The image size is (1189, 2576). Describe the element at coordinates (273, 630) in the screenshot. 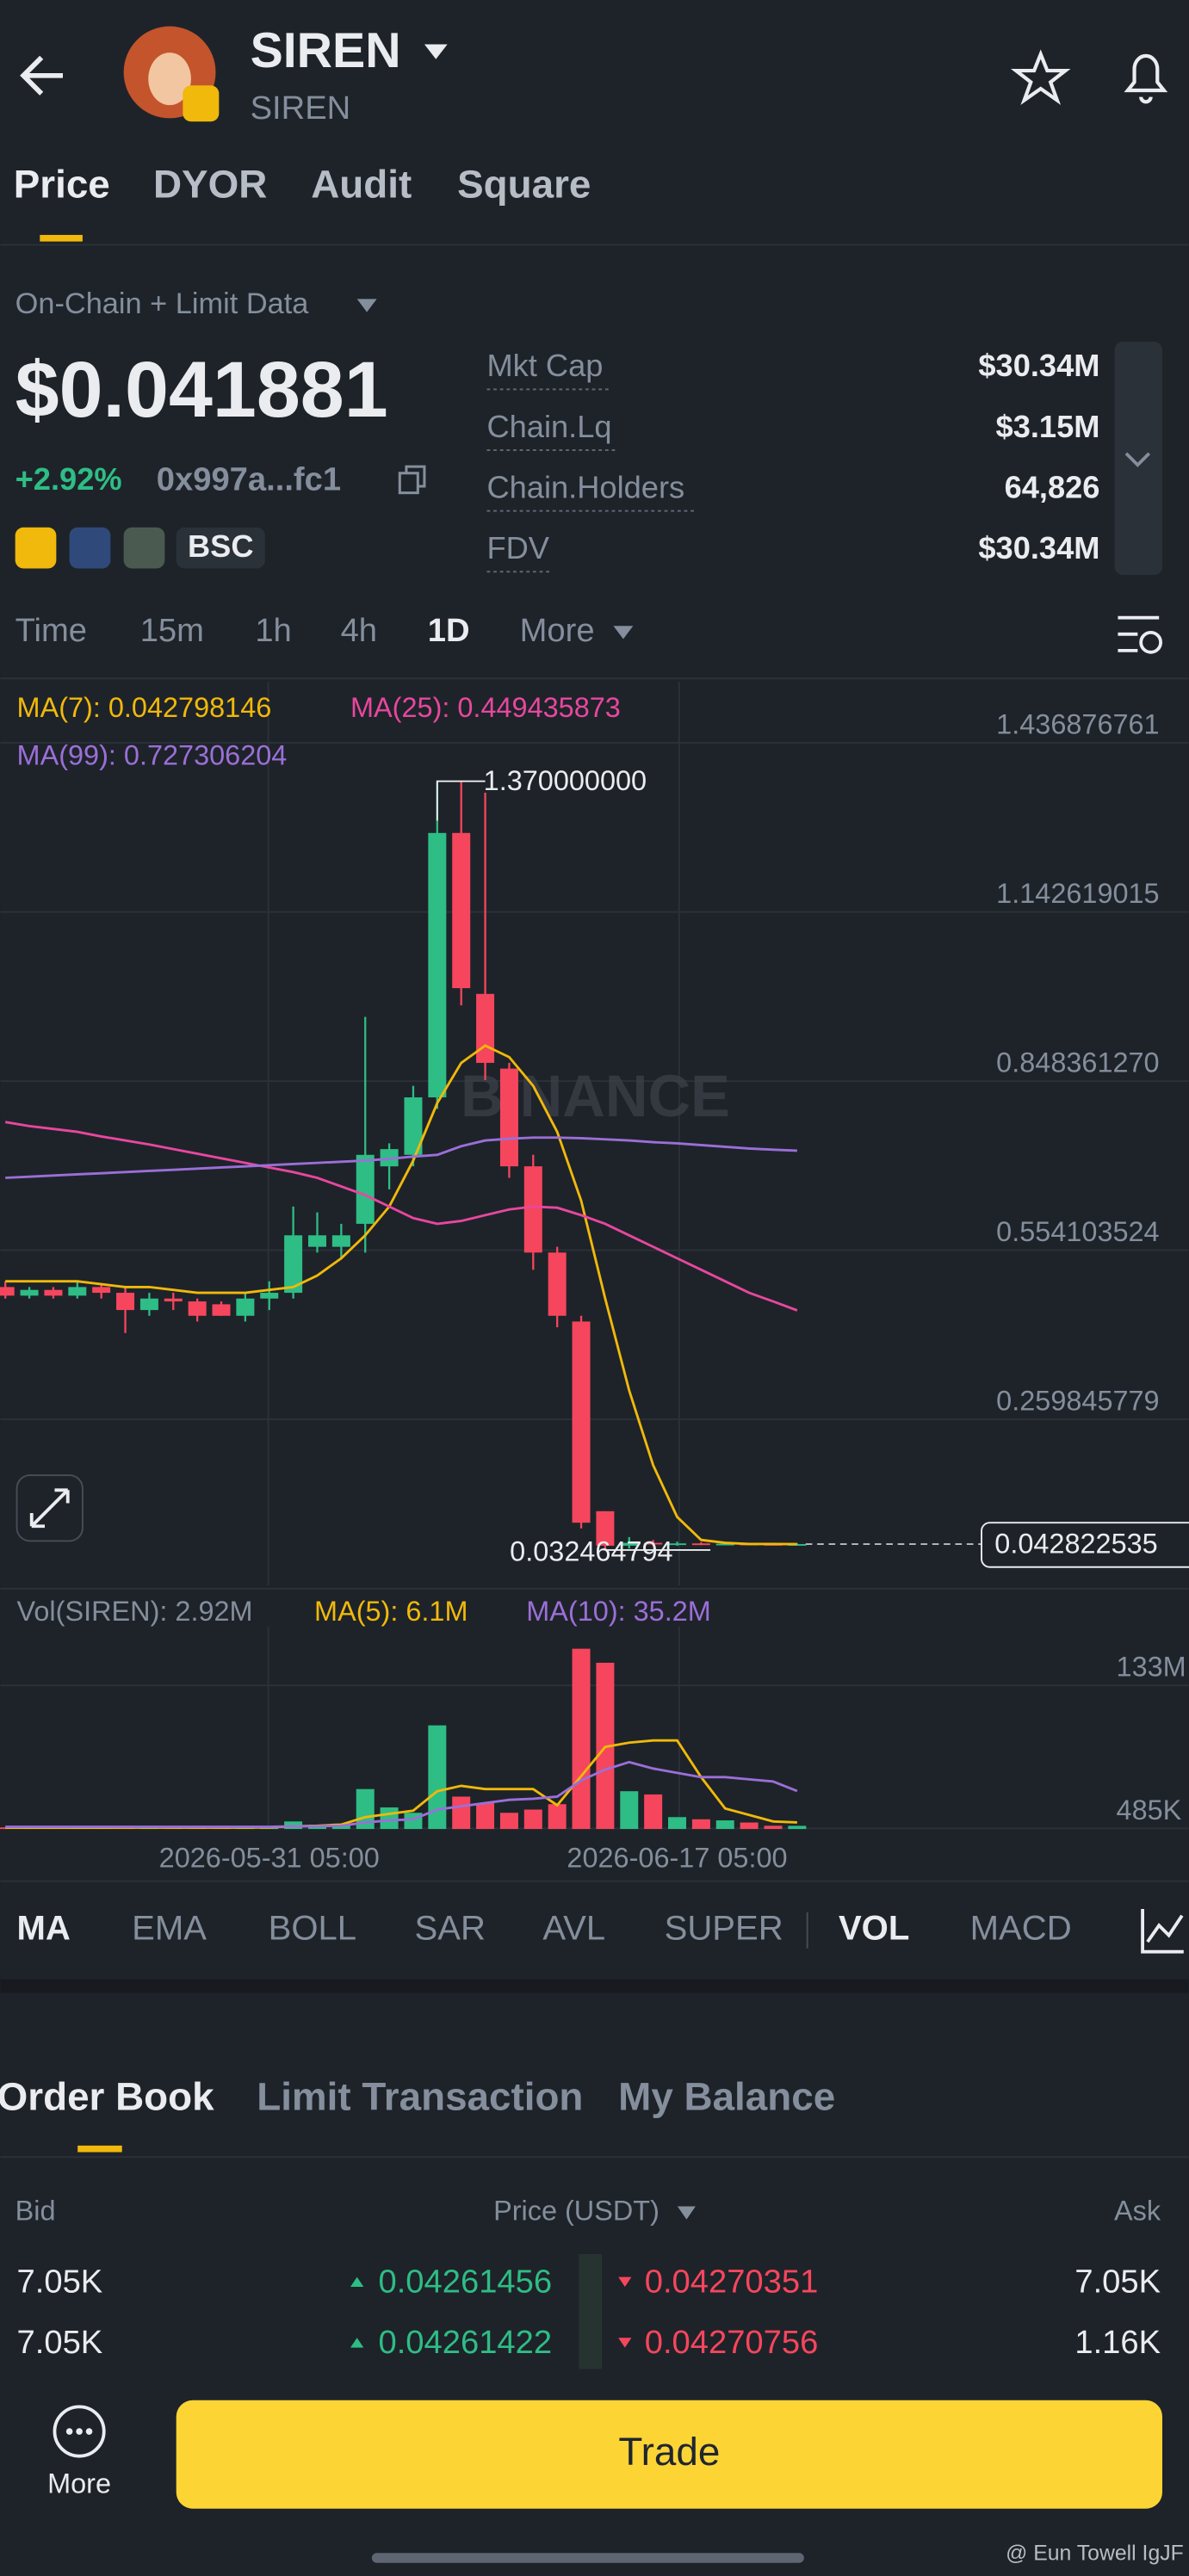

I see `timeframe: 1h` at that location.